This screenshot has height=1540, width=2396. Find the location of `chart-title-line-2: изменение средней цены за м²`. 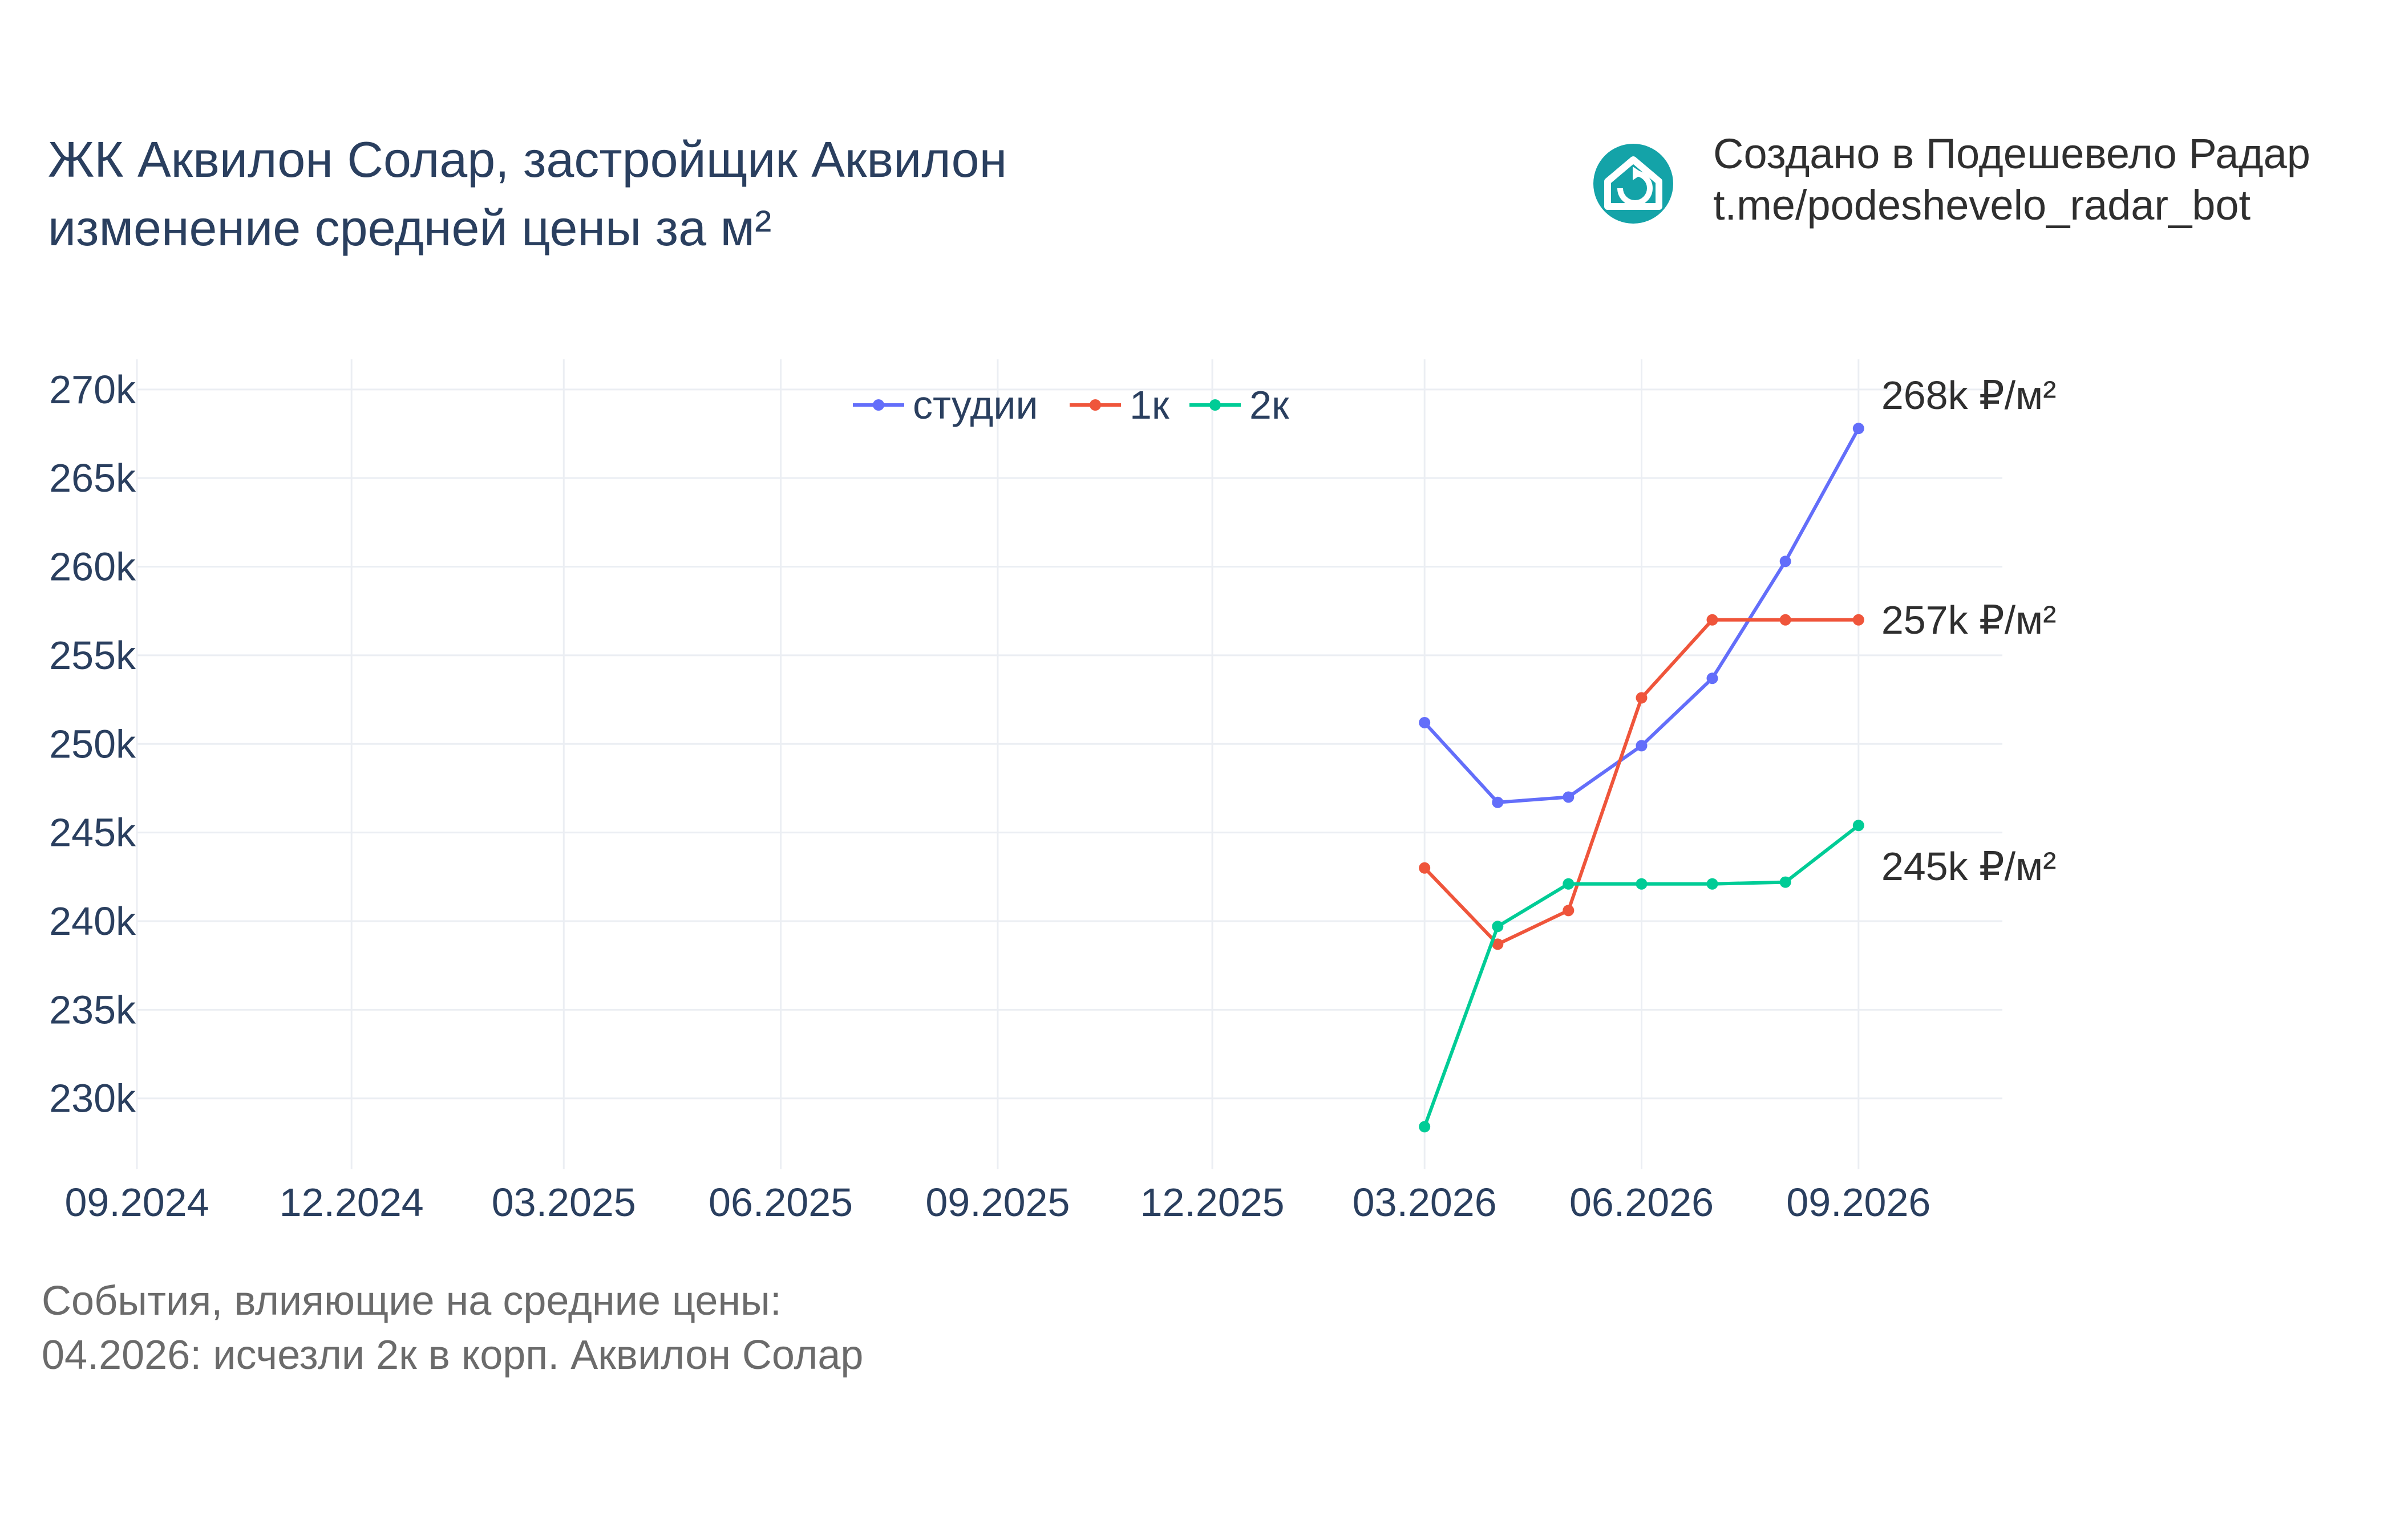

chart-title-line-2: изменение средней цены за м² is located at coordinates (410, 228).